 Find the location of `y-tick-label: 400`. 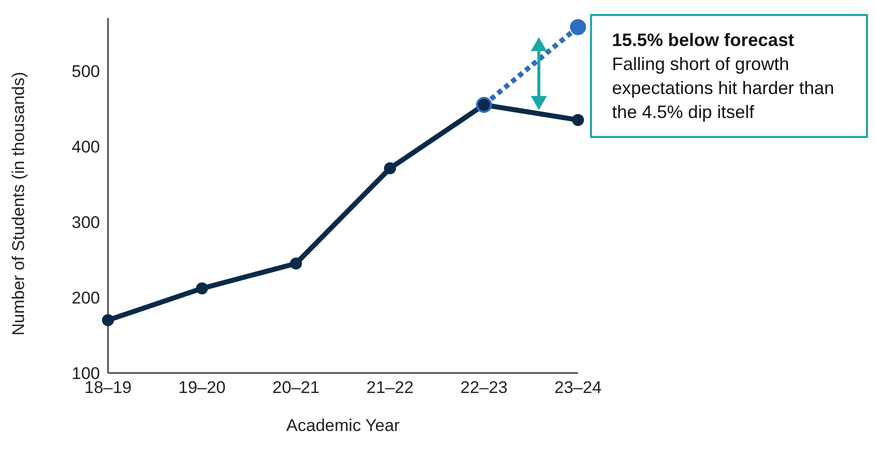

y-tick-label: 400 is located at coordinates (86, 146).